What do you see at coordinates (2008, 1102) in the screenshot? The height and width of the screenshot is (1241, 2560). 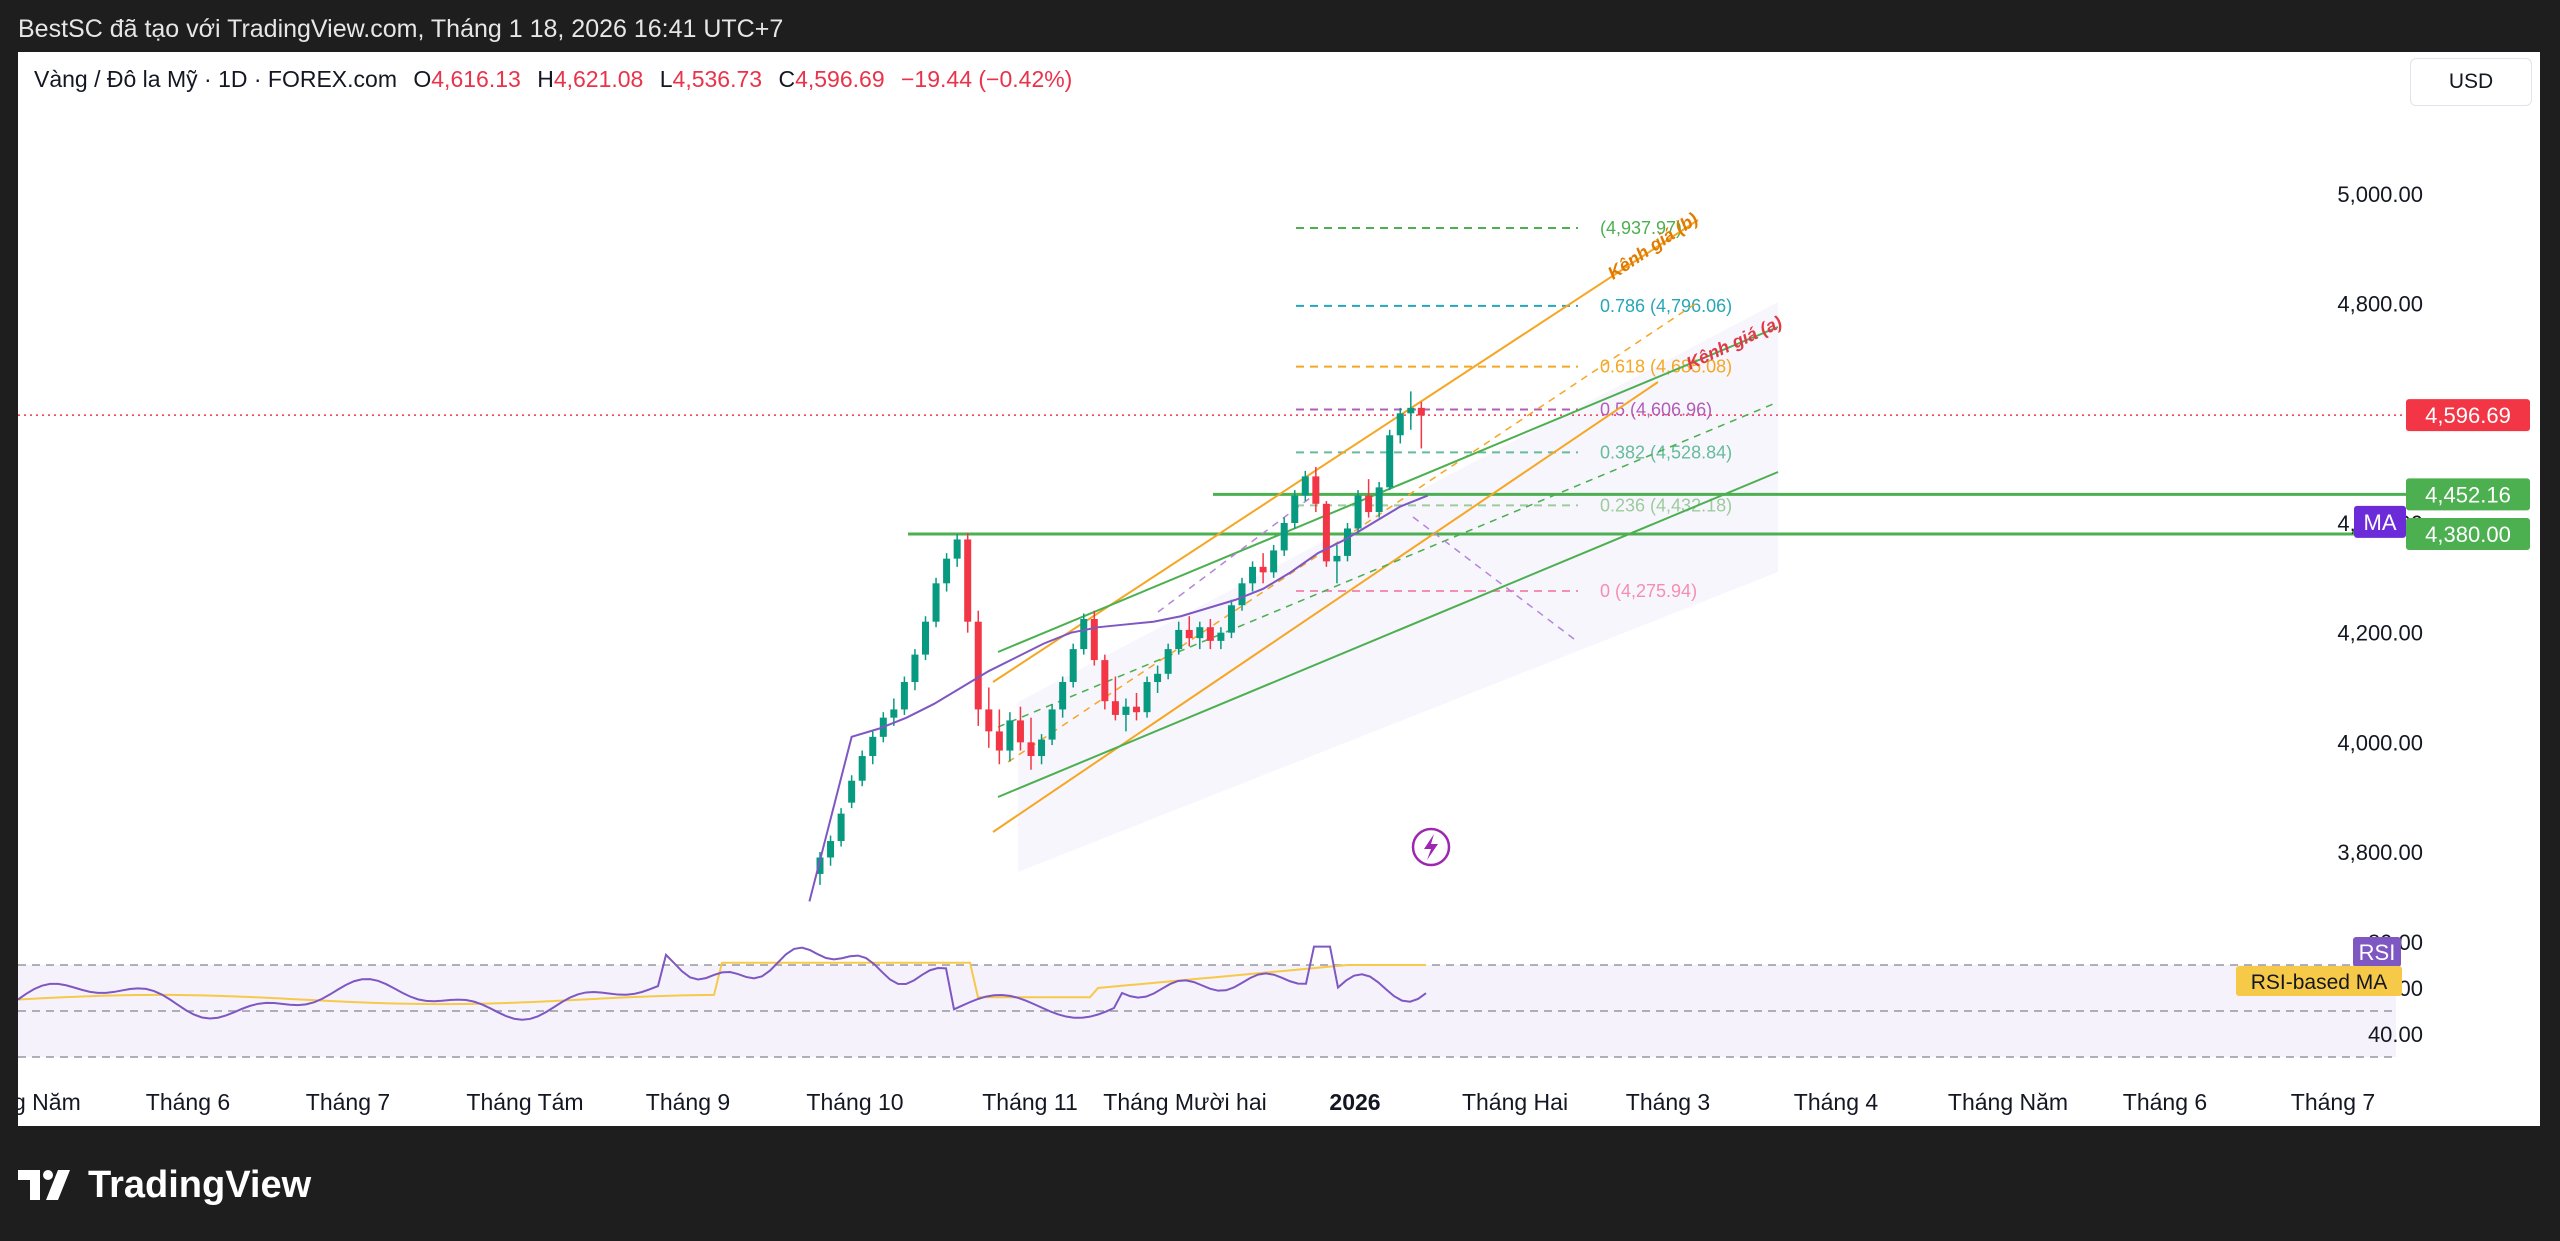 I see `time-tick-label: Tháng Năm` at bounding box center [2008, 1102].